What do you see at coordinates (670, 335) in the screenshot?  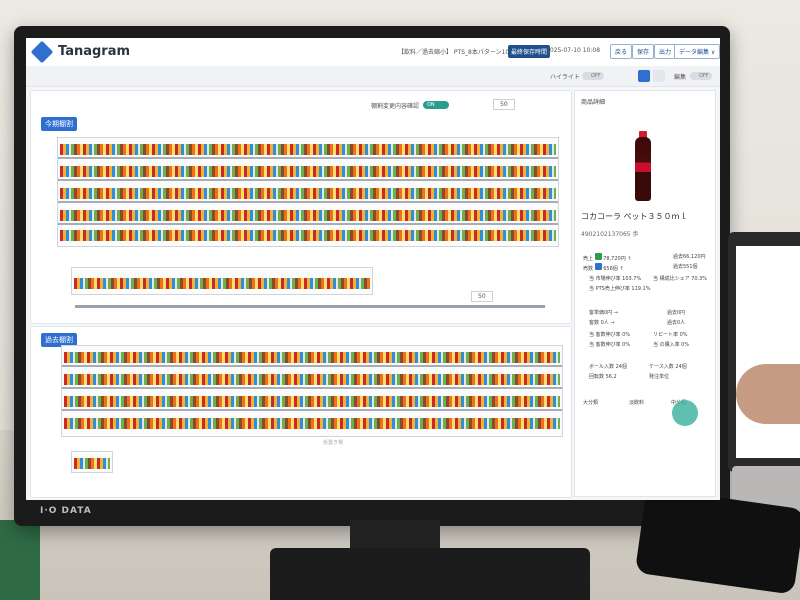 I see `repeat-rate: リピート率 0%` at bounding box center [670, 335].